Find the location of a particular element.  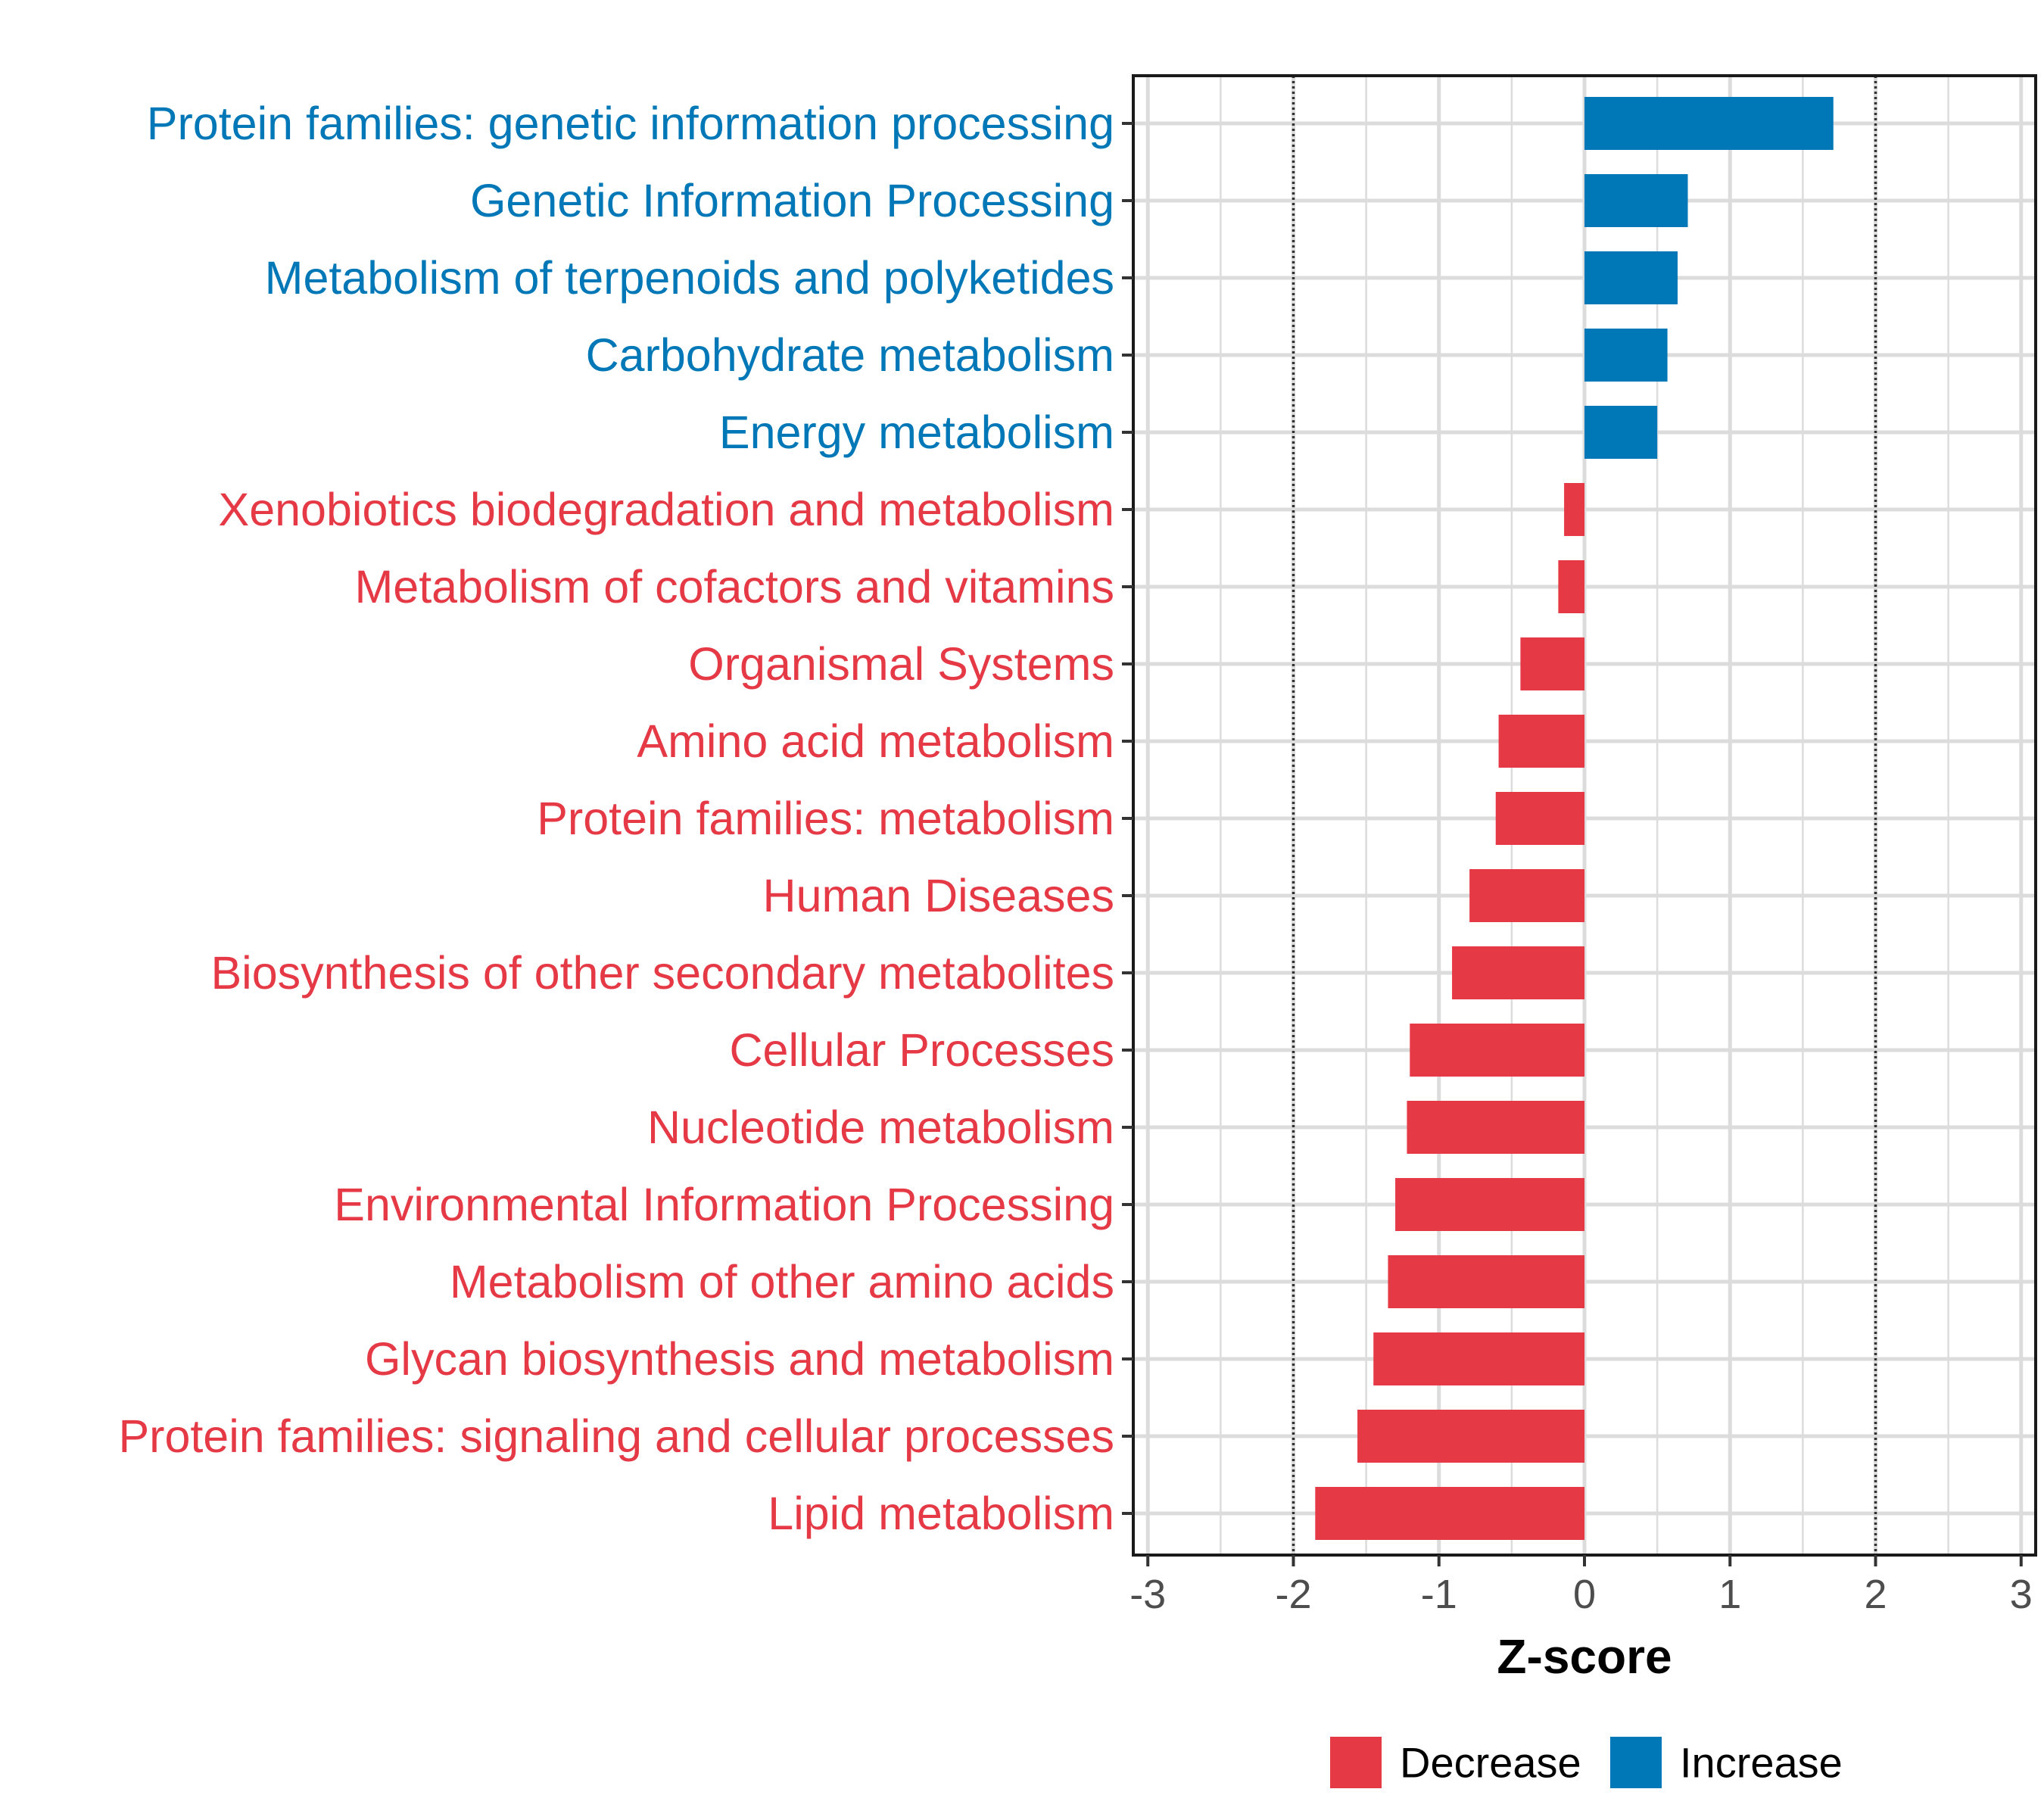

category-label: Lipid metabolism is located at coordinates (941, 1513).